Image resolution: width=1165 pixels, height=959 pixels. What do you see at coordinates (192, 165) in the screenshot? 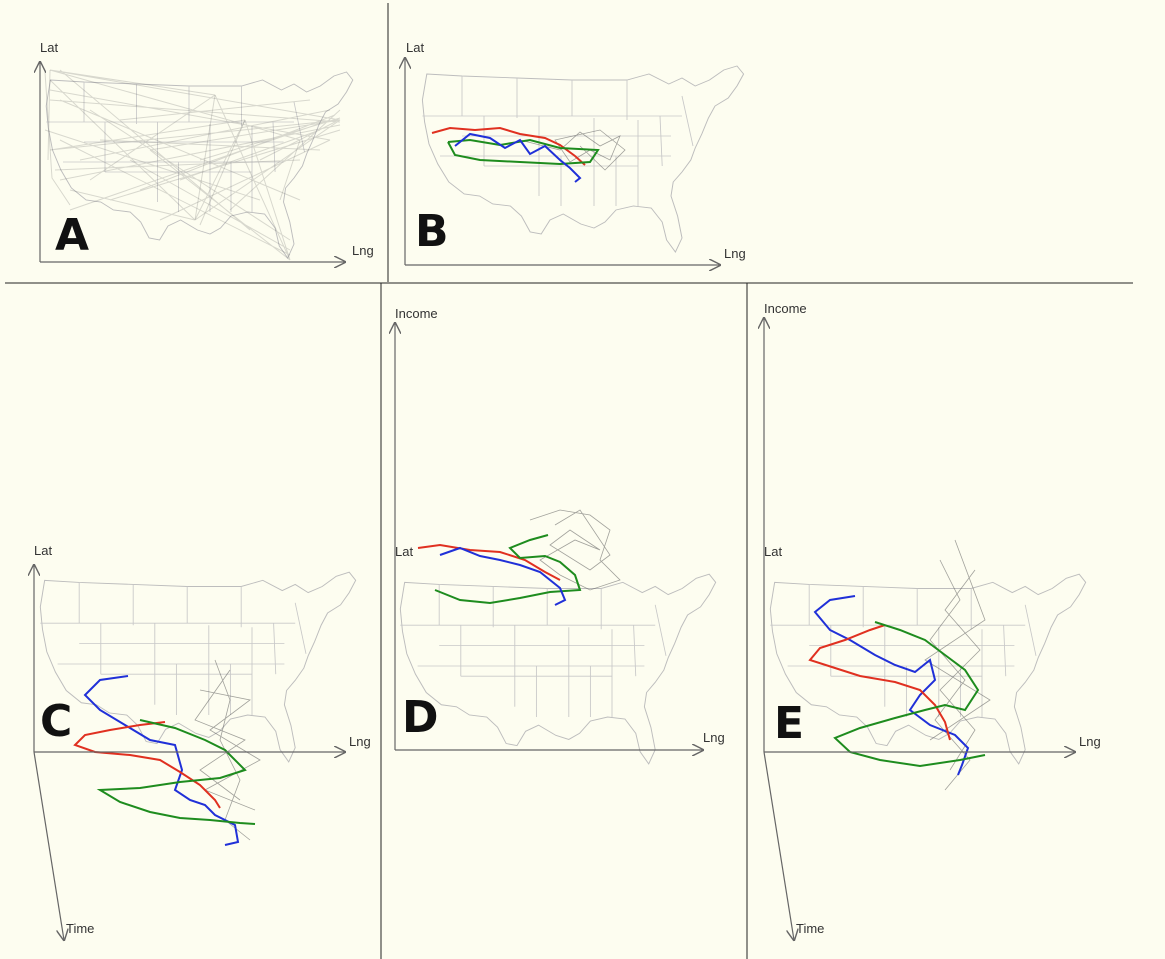
I see `flight-network` at bounding box center [192, 165].